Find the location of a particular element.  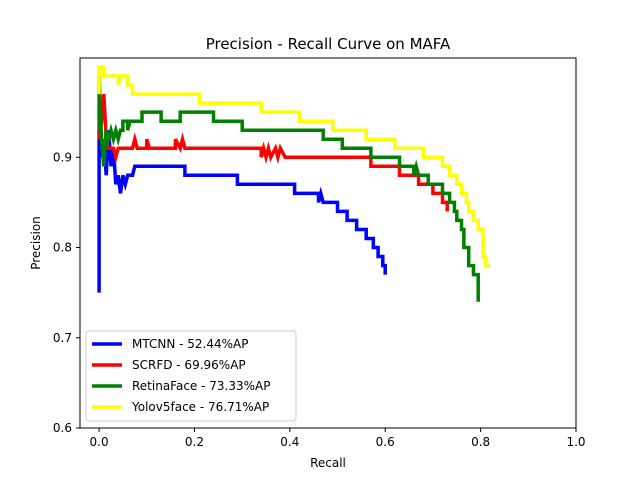

legend-box is located at coordinates (191, 376).